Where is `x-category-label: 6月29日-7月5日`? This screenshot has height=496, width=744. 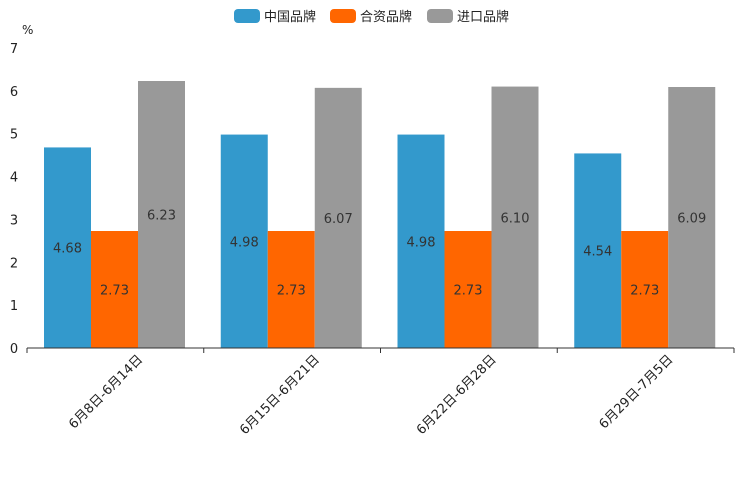 x-category-label: 6月29日-7月5日 is located at coordinates (637, 392).